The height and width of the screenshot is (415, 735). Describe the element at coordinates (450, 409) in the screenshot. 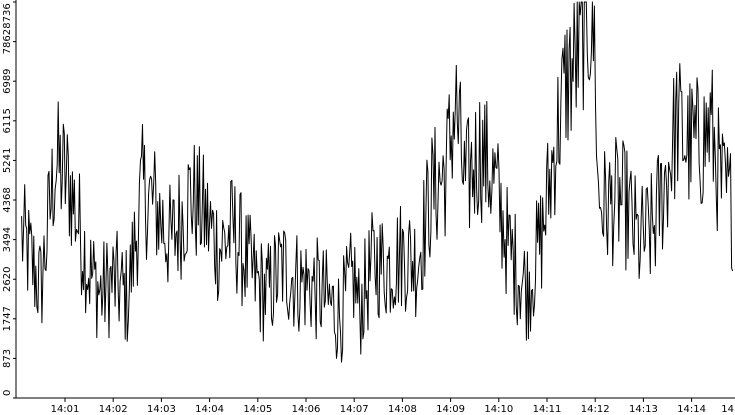

I see `x-tick-label: 14:09` at that location.